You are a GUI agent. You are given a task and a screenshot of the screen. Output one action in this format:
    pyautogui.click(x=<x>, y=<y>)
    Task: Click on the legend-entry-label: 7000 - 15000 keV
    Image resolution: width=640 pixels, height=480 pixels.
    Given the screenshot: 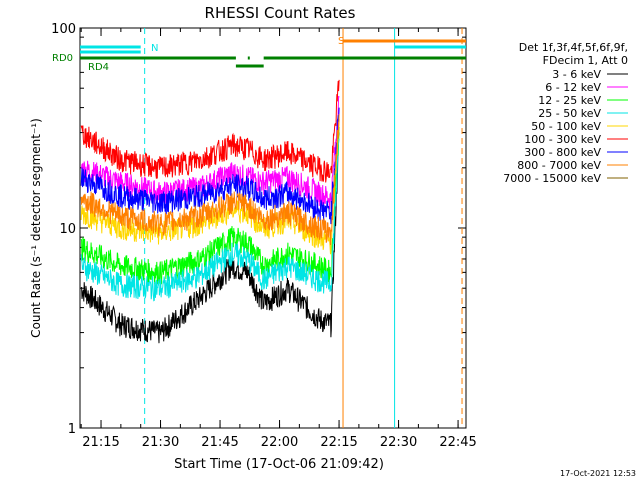 What is the action you would take?
    pyautogui.click(x=552, y=178)
    